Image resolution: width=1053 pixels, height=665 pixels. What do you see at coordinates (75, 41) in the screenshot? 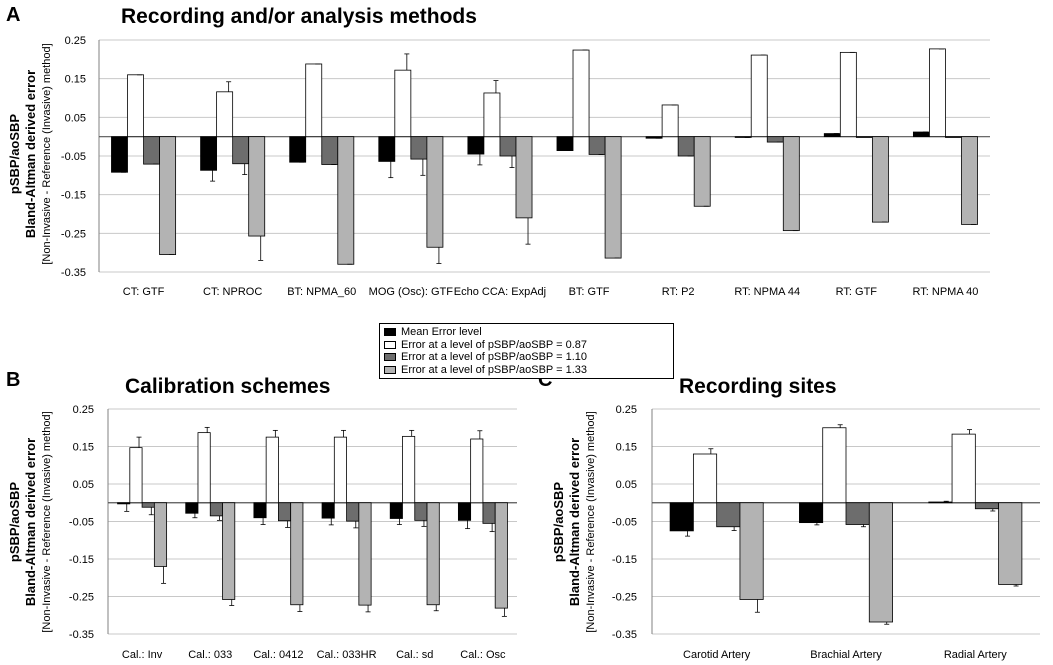
I see `y-tick-label-a-0: 0.25` at bounding box center [75, 41].